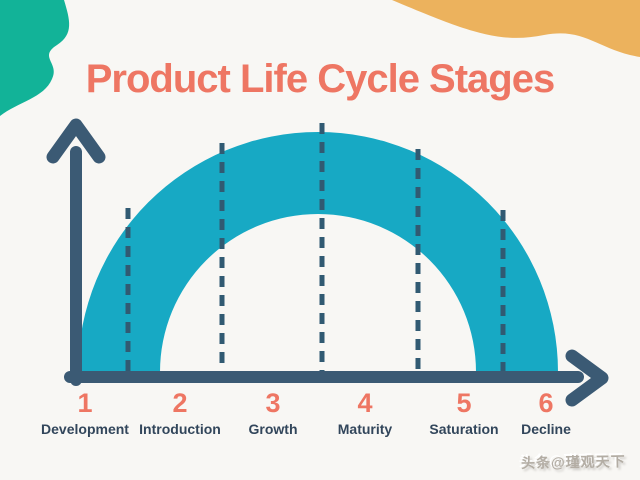 The image size is (640, 480). What do you see at coordinates (273, 429) in the screenshot?
I see `stage-label: Growth` at bounding box center [273, 429].